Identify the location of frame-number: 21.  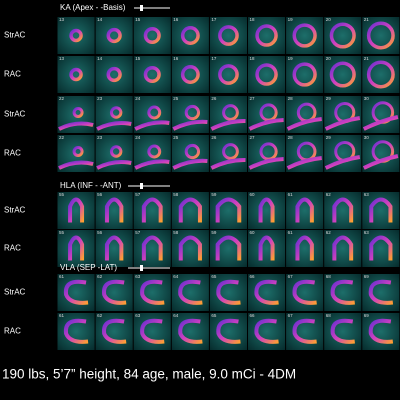
(367, 19).